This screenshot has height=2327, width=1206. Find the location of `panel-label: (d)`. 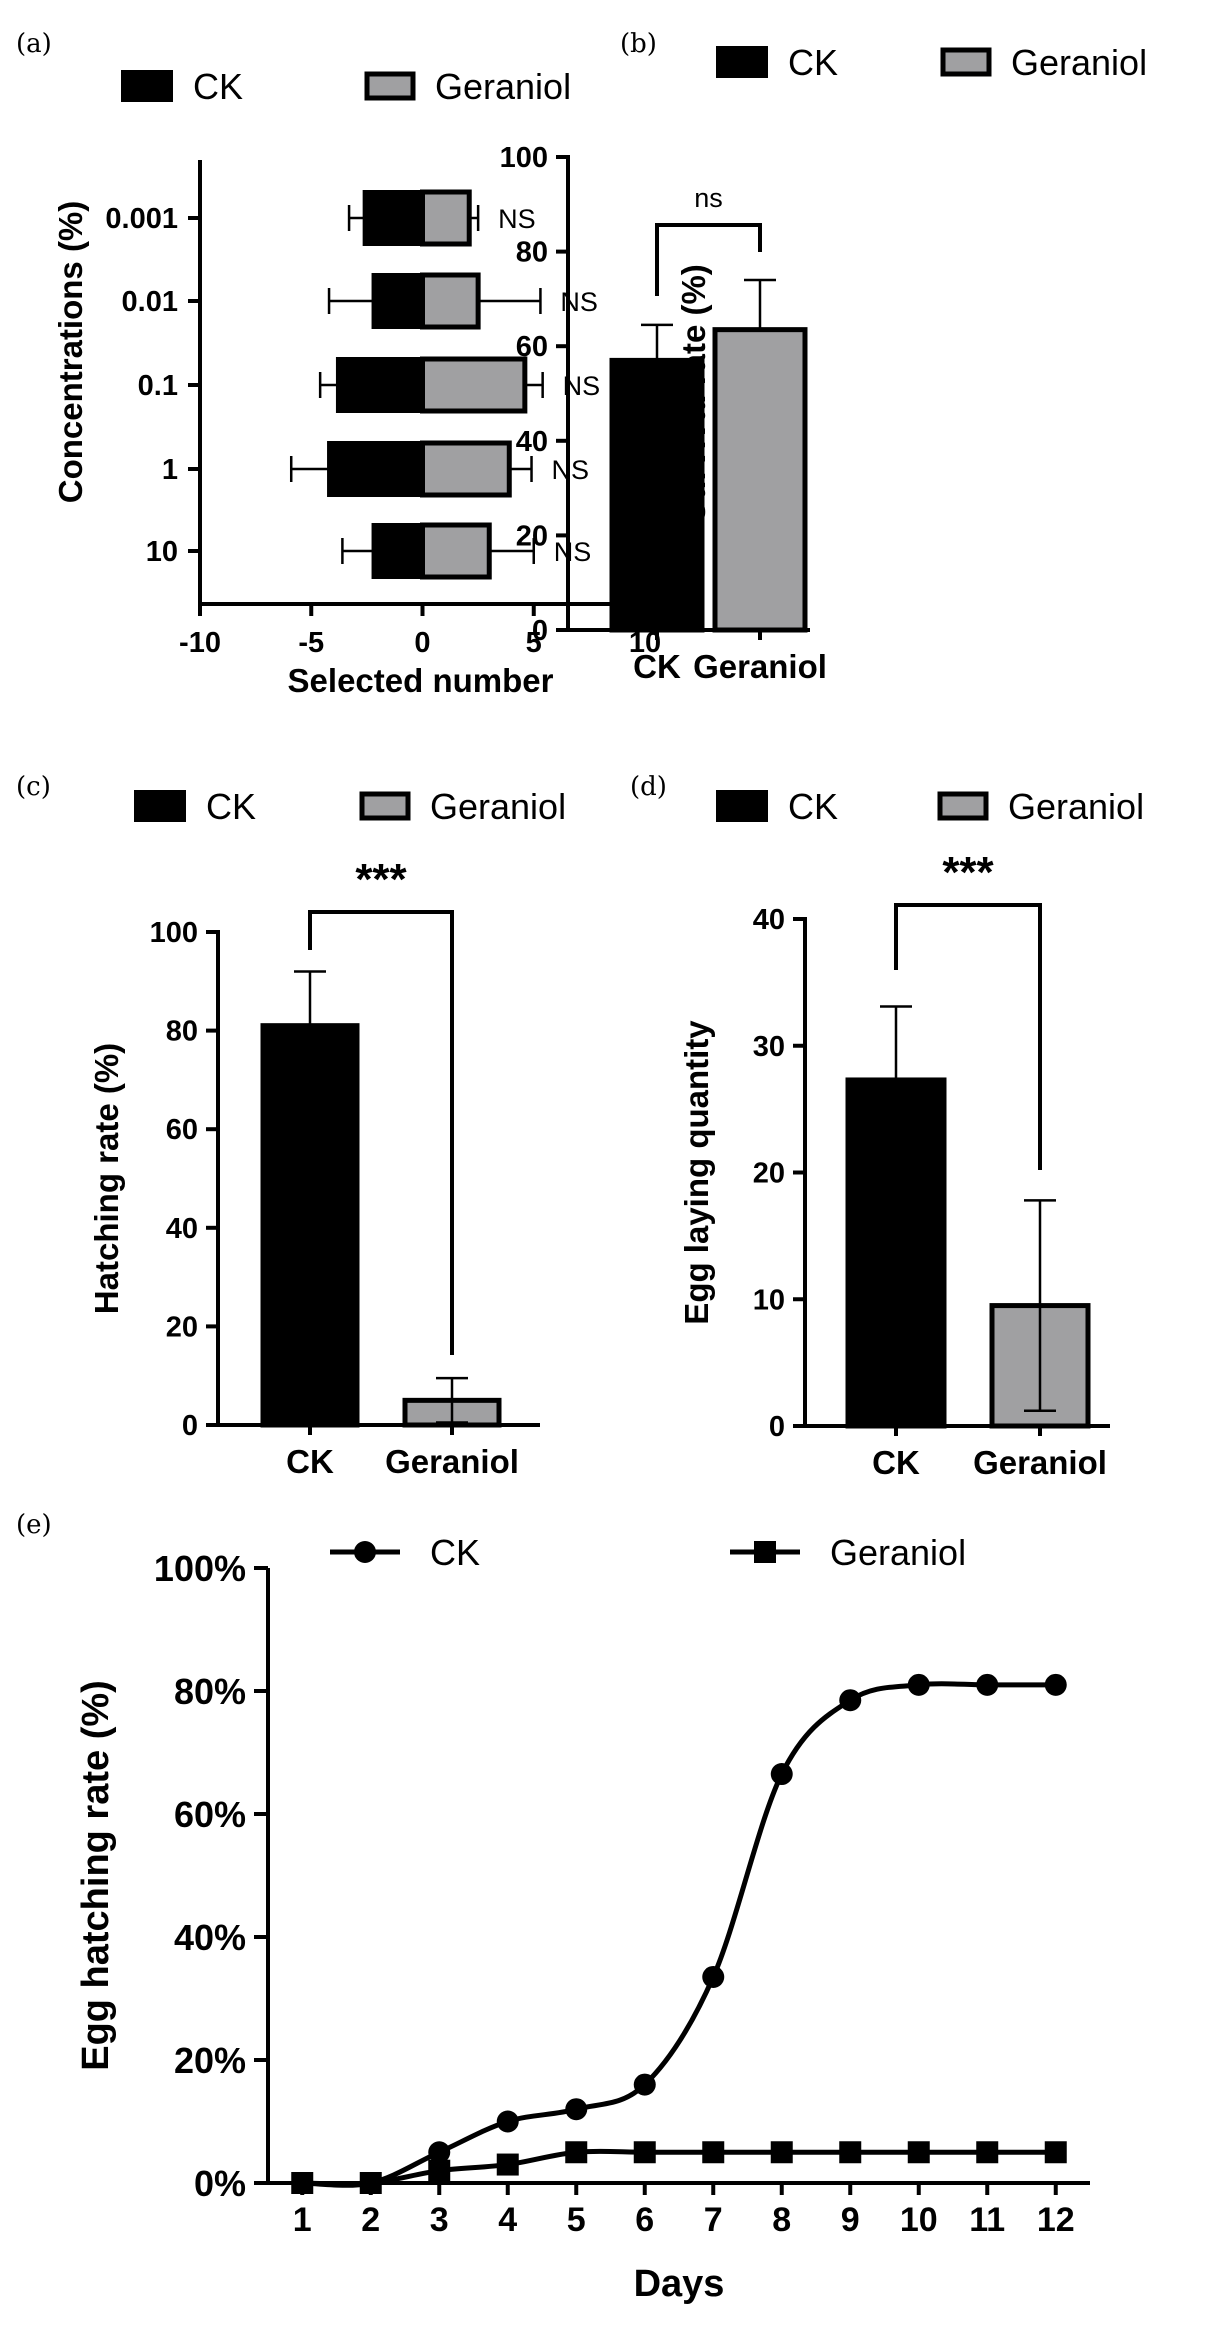

panel-label: (d) is located at coordinates (648, 787).